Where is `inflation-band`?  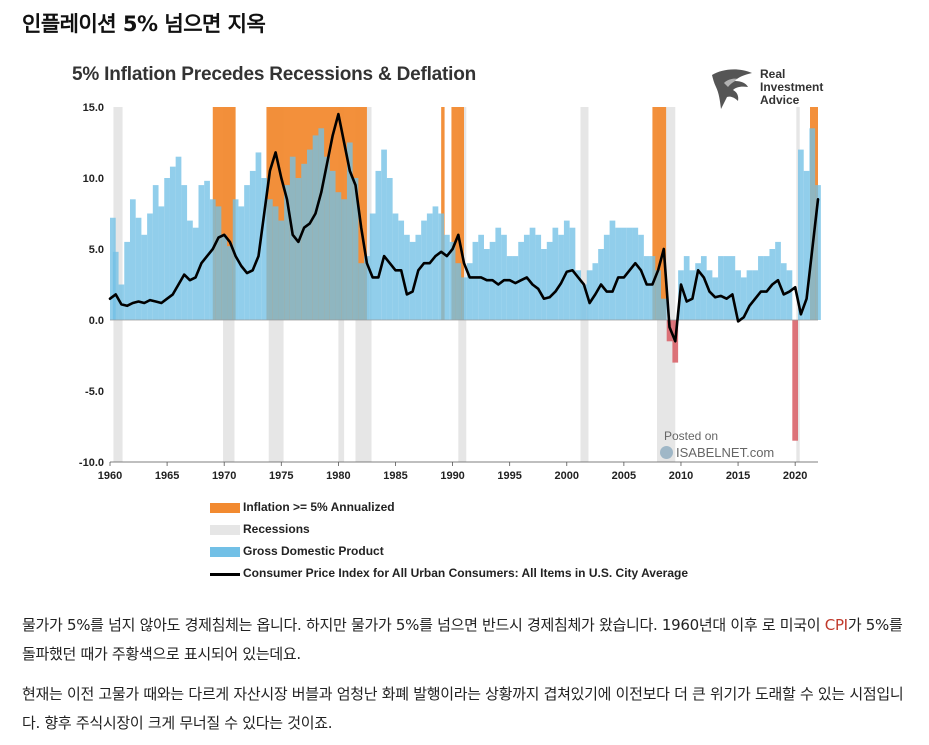 inflation-band is located at coordinates (659, 213).